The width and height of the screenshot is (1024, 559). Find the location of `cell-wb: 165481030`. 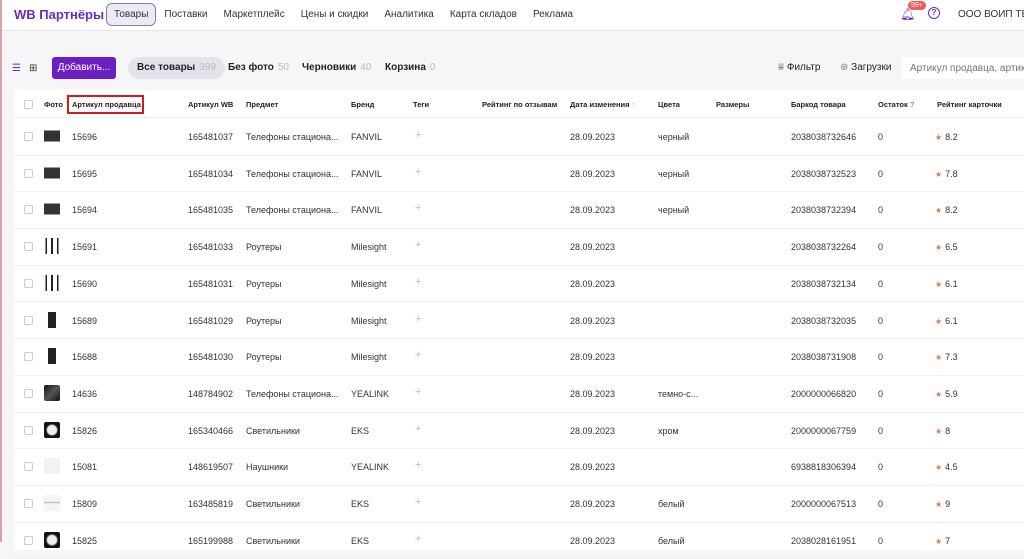

cell-wb: 165481030 is located at coordinates (211, 357).